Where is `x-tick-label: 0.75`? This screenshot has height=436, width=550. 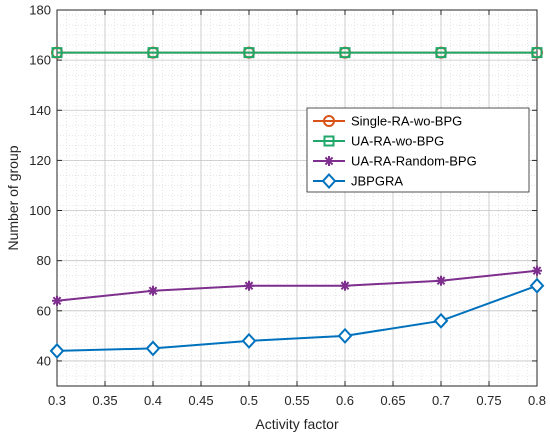
x-tick-label: 0.75 is located at coordinates (488, 400).